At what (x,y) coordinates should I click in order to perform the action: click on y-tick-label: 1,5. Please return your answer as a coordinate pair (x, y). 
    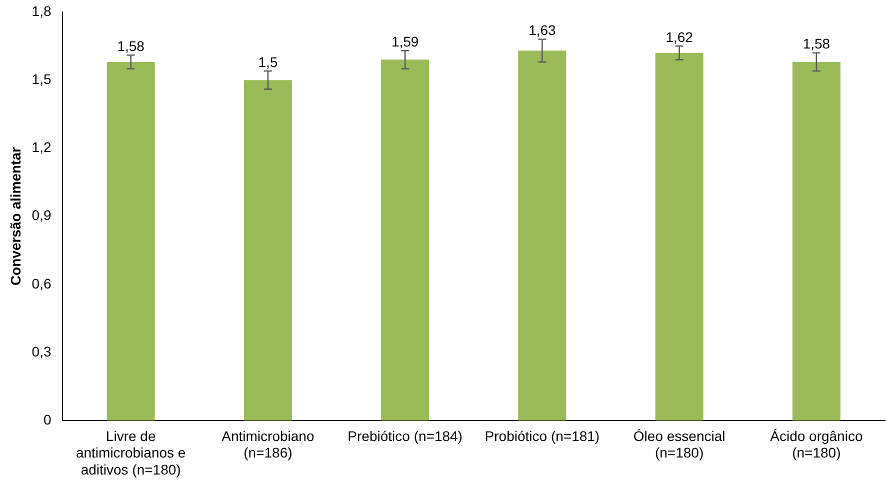
    Looking at the image, I should click on (42, 78).